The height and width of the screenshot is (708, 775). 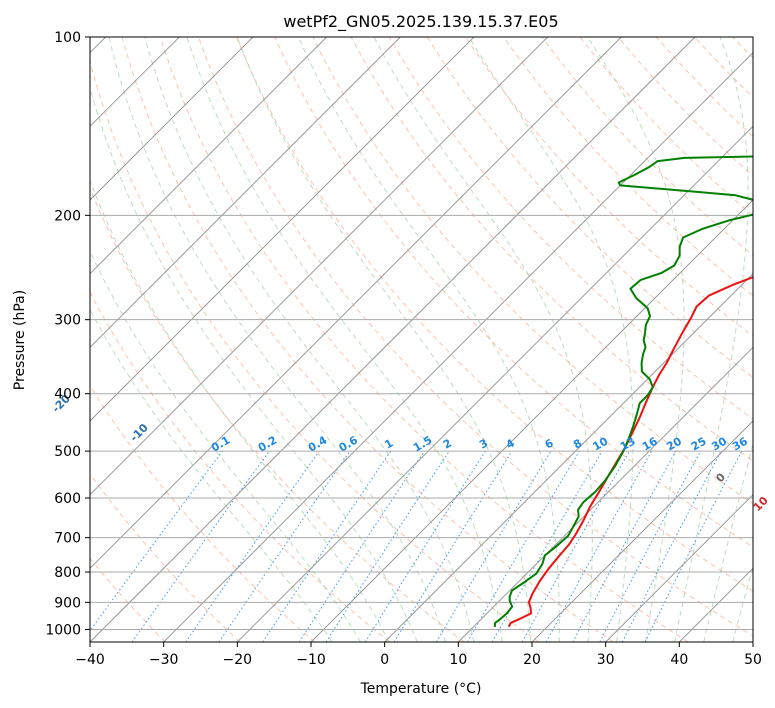 What do you see at coordinates (421, 689) in the screenshot?
I see `x-axis-title: Temperature (°C)` at bounding box center [421, 689].